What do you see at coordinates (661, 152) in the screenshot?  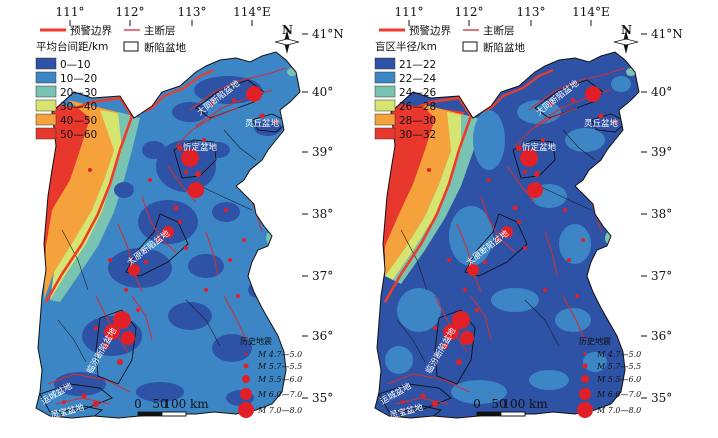 I see `lat-label: 39°` at bounding box center [661, 152].